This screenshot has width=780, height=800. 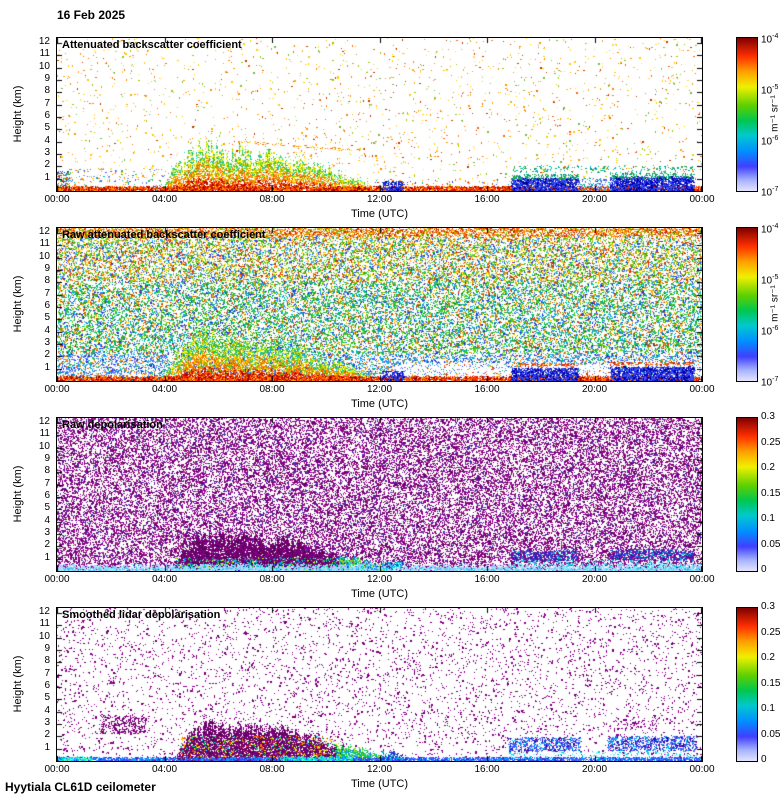 I want to click on colorbar-tick-label: 10⁻⁴, so click(x=770, y=229).